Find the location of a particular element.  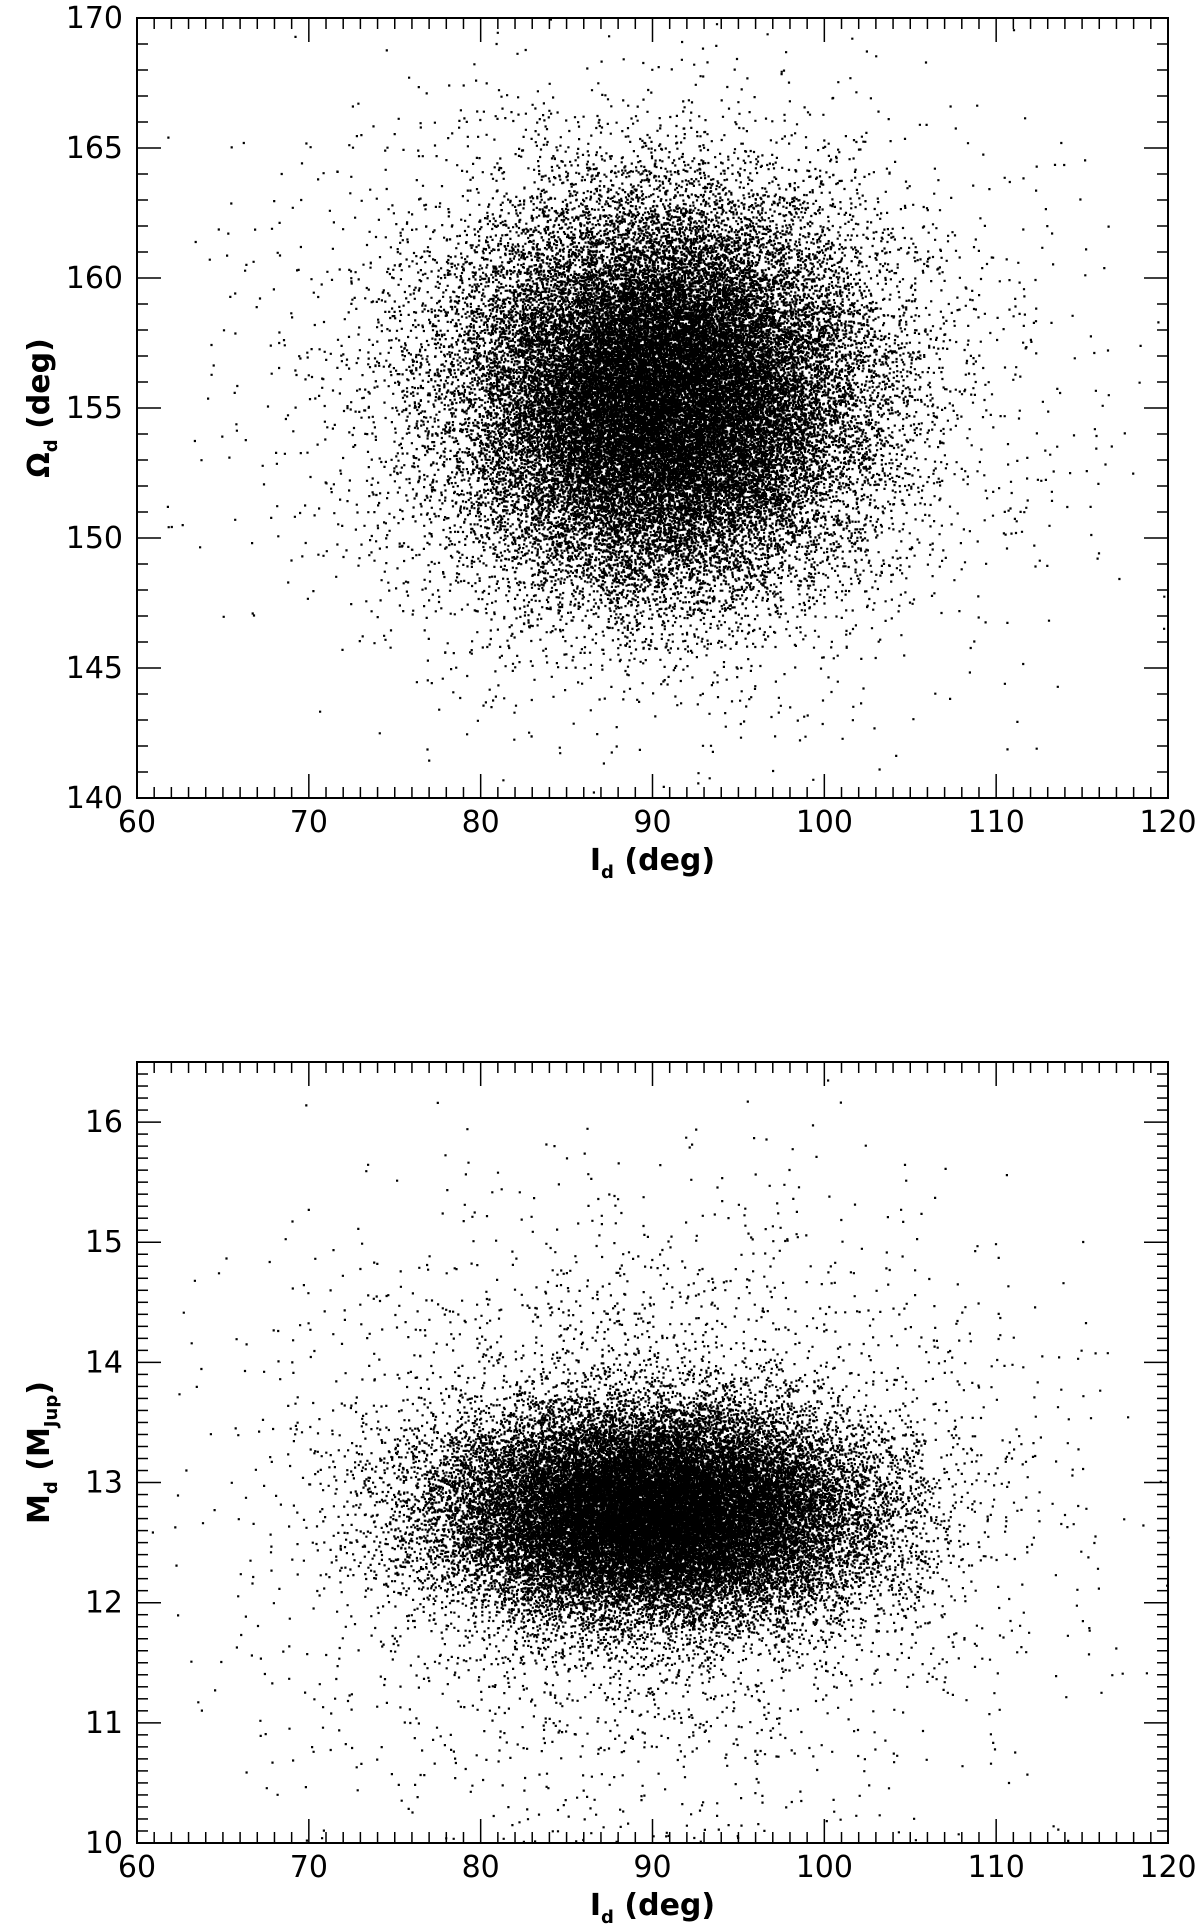

y-tick-label: 165 is located at coordinates (94, 148).